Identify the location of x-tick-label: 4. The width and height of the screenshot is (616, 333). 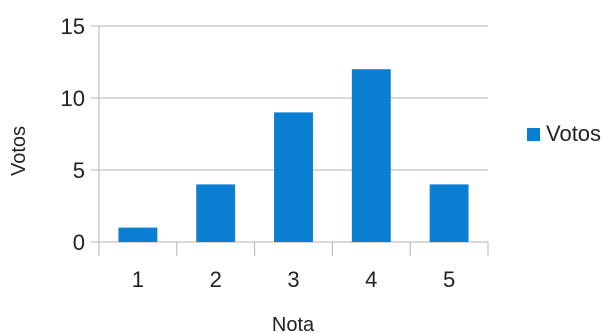
(371, 279).